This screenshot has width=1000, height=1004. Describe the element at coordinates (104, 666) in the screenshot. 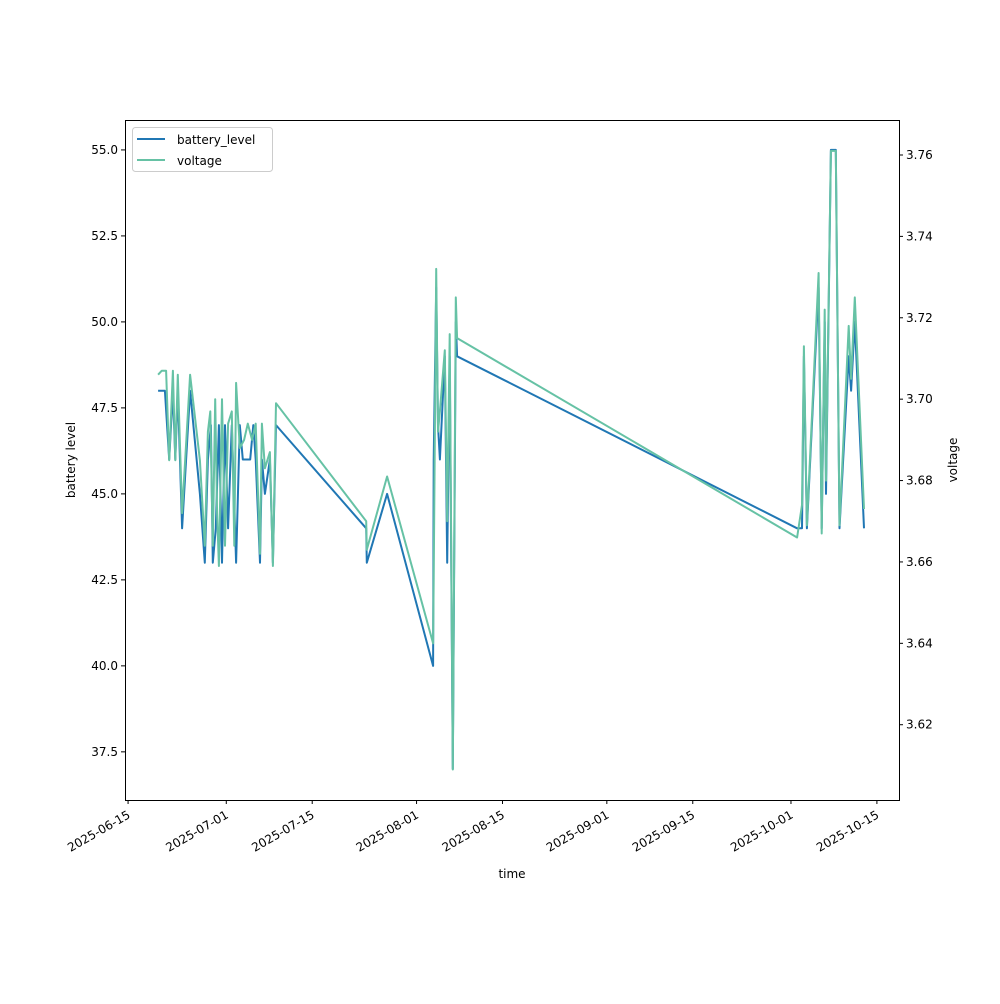

I see `left-y-tick-label: 40.0` at that location.